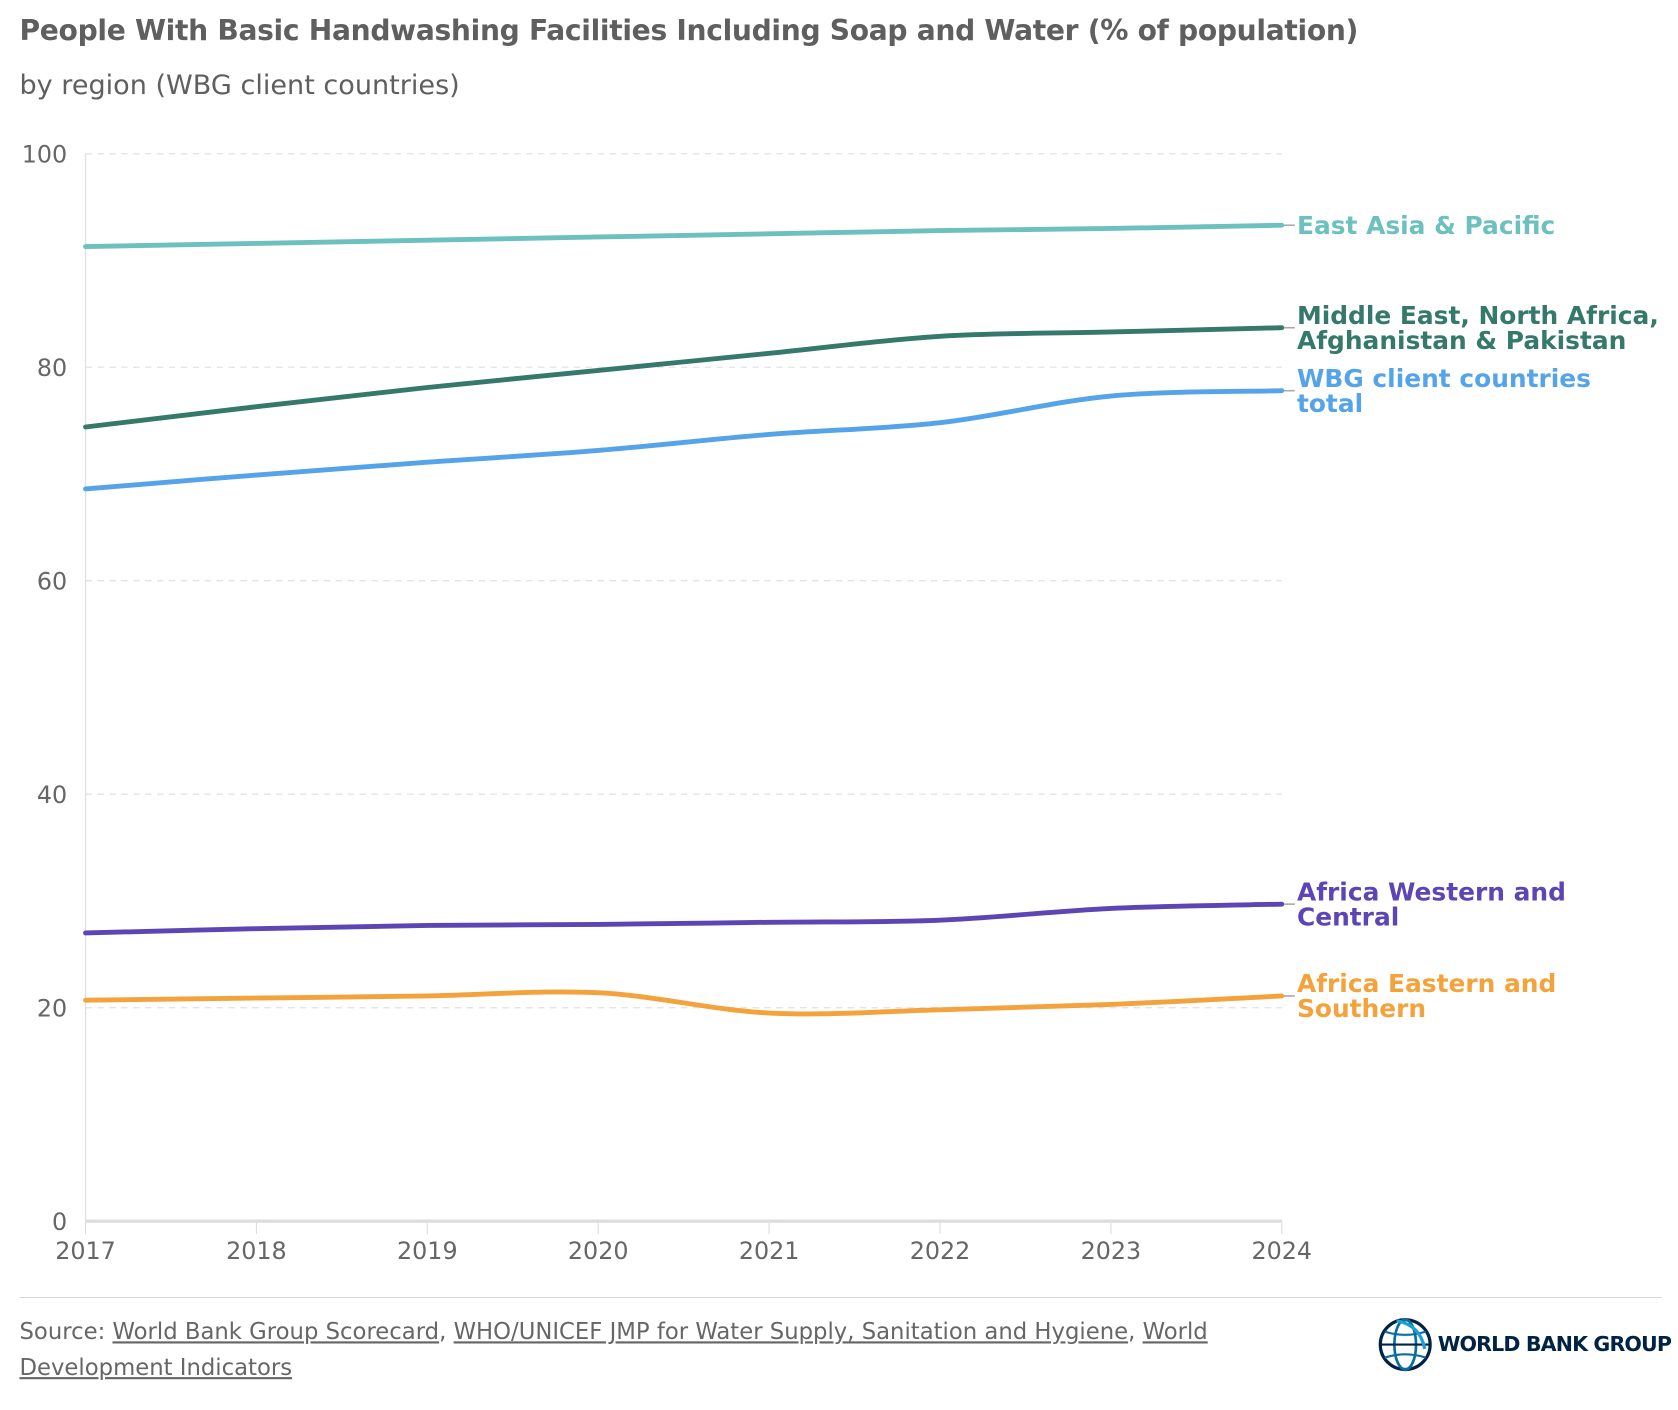 The width and height of the screenshot is (1678, 1410). What do you see at coordinates (1478, 315) in the screenshot?
I see `series-label-1: Middle East, North Africa,` at bounding box center [1478, 315].